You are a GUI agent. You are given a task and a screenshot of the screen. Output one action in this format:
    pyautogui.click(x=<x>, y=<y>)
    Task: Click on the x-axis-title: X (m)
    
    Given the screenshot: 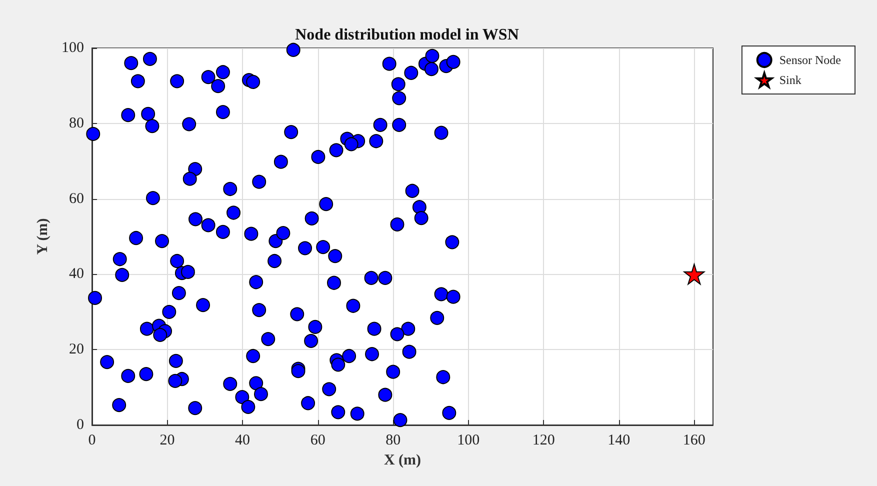 What is the action you would take?
    pyautogui.click(x=403, y=460)
    